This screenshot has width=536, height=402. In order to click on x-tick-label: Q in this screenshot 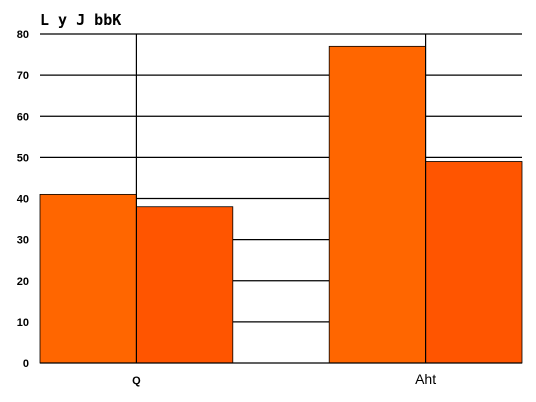, I will do `click(136, 381)`.